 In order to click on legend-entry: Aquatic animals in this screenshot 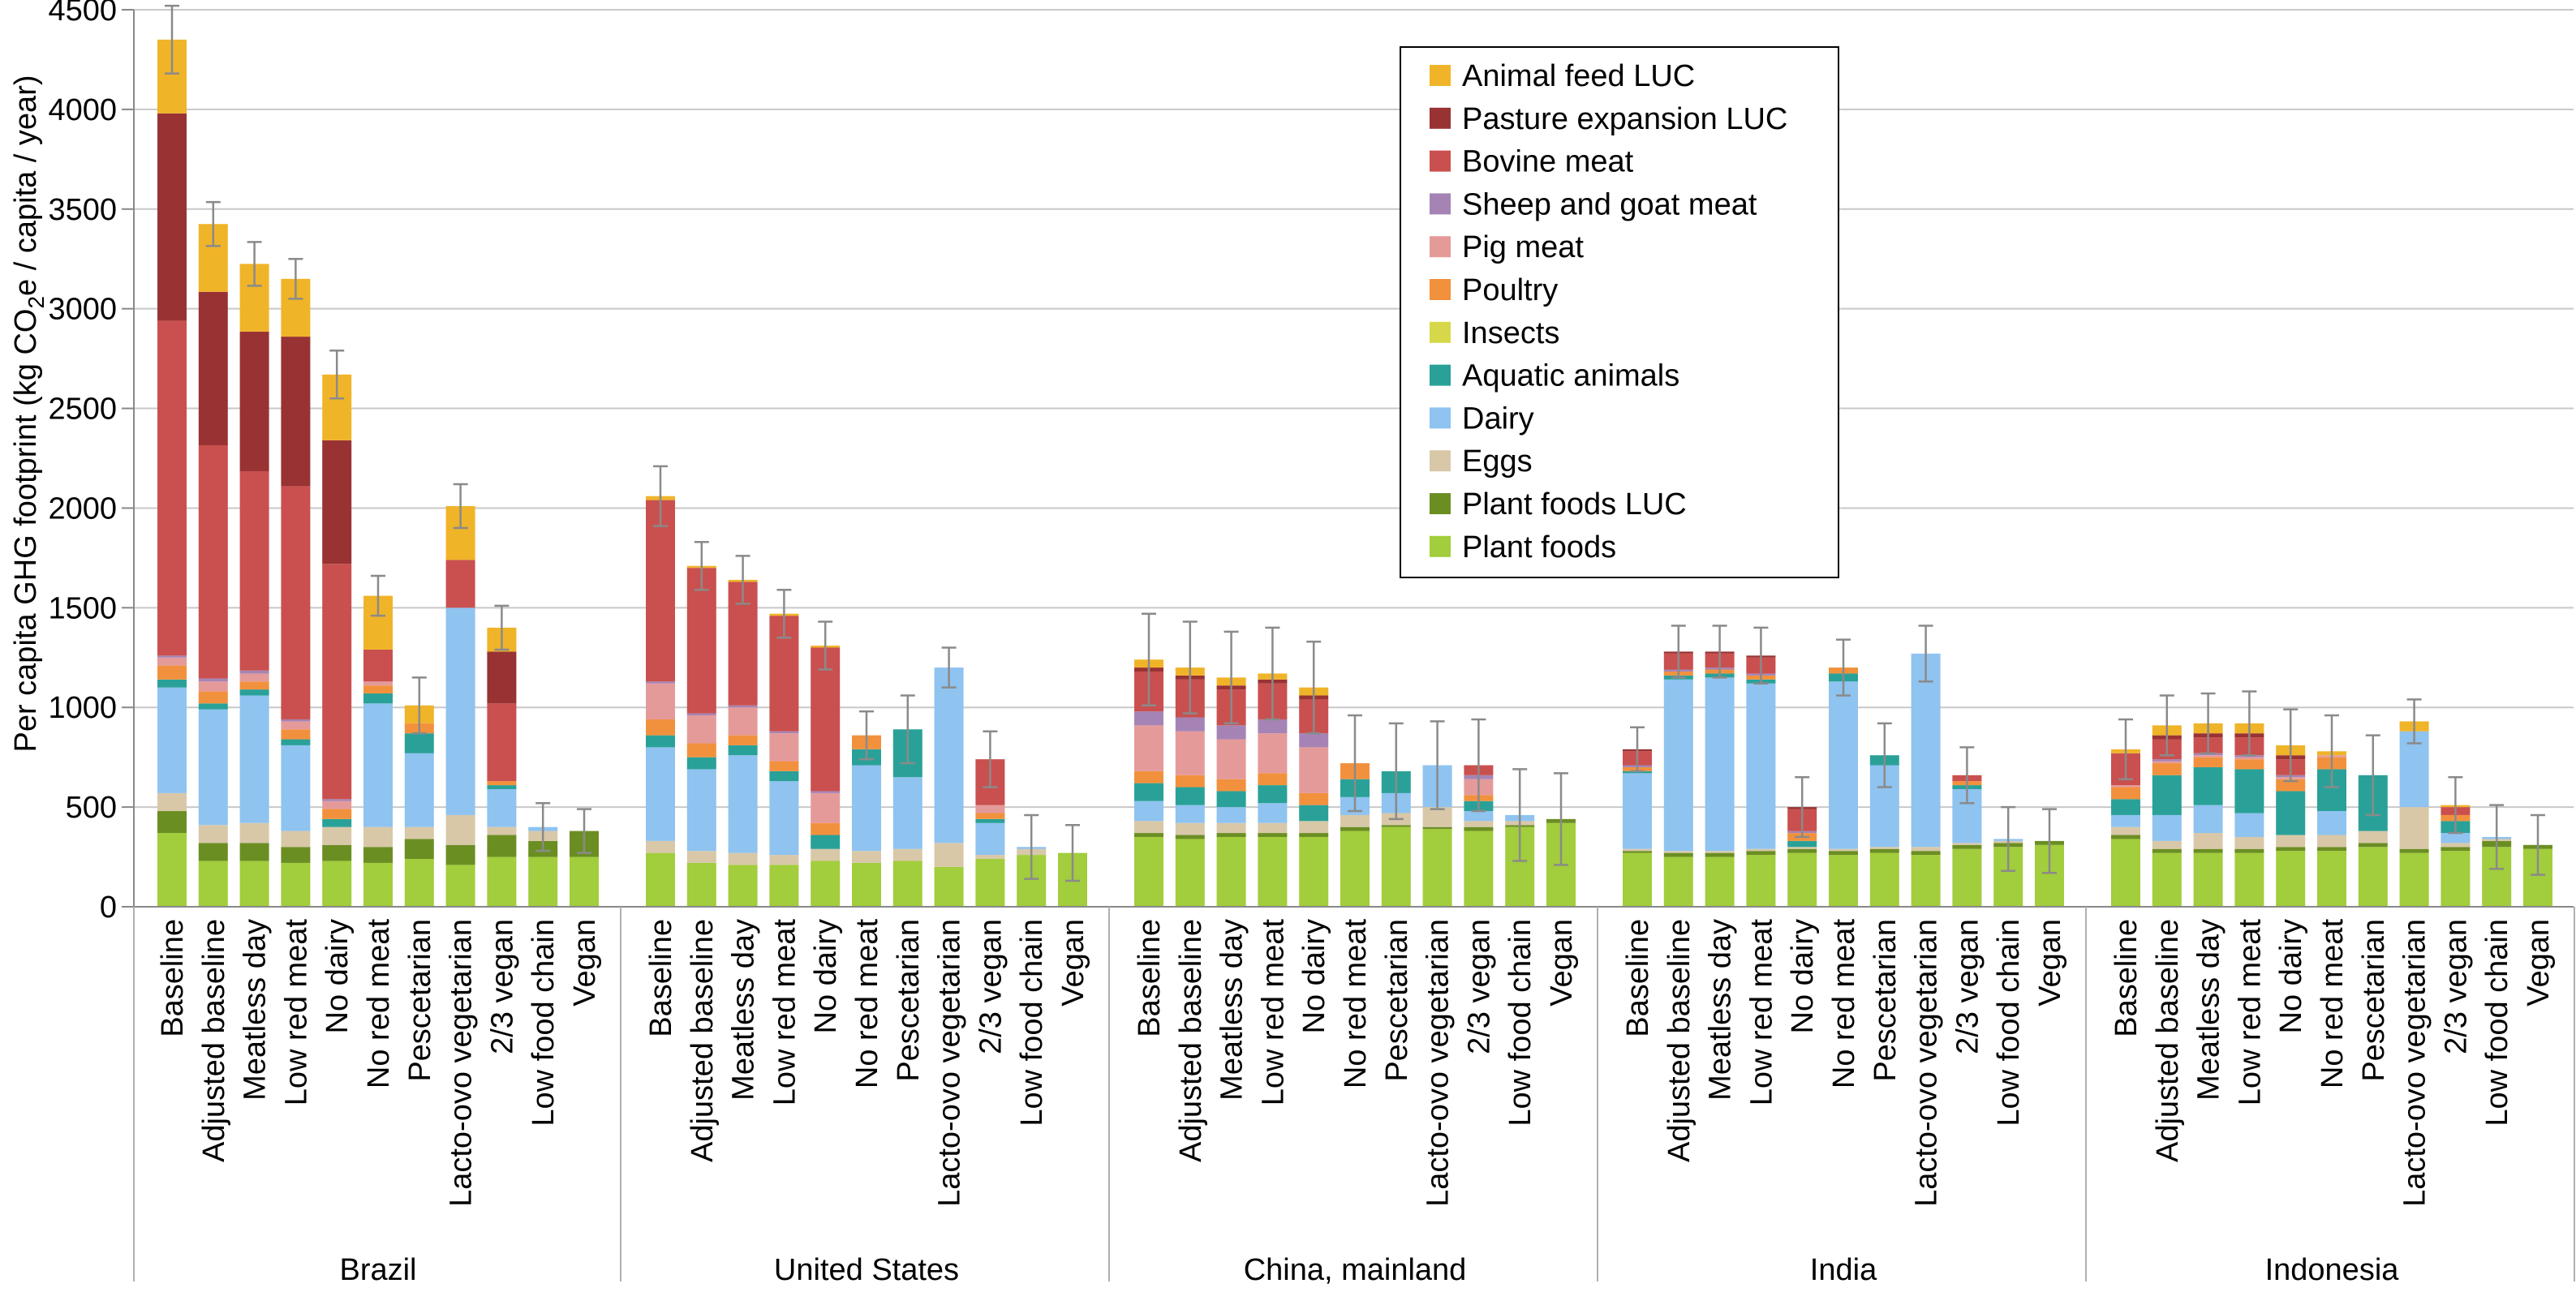, I will do `click(1570, 376)`.